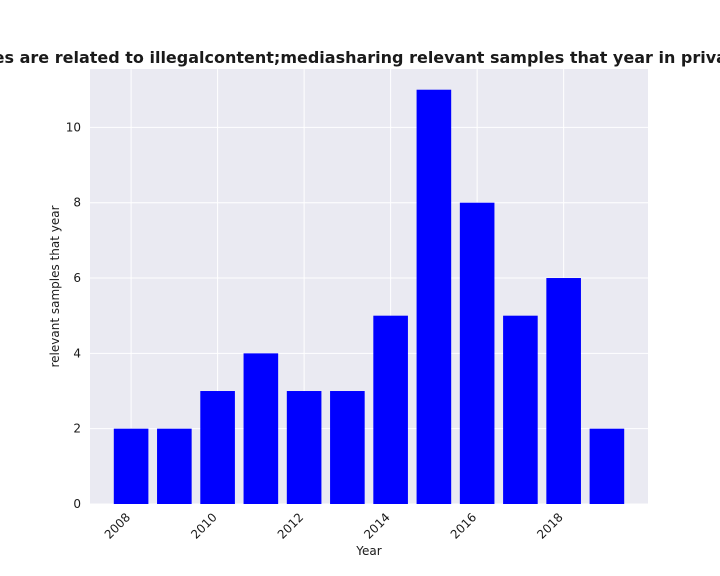 The width and height of the screenshot is (720, 576). What do you see at coordinates (549, 525) in the screenshot?
I see `x-tick-label: 2018` at bounding box center [549, 525].